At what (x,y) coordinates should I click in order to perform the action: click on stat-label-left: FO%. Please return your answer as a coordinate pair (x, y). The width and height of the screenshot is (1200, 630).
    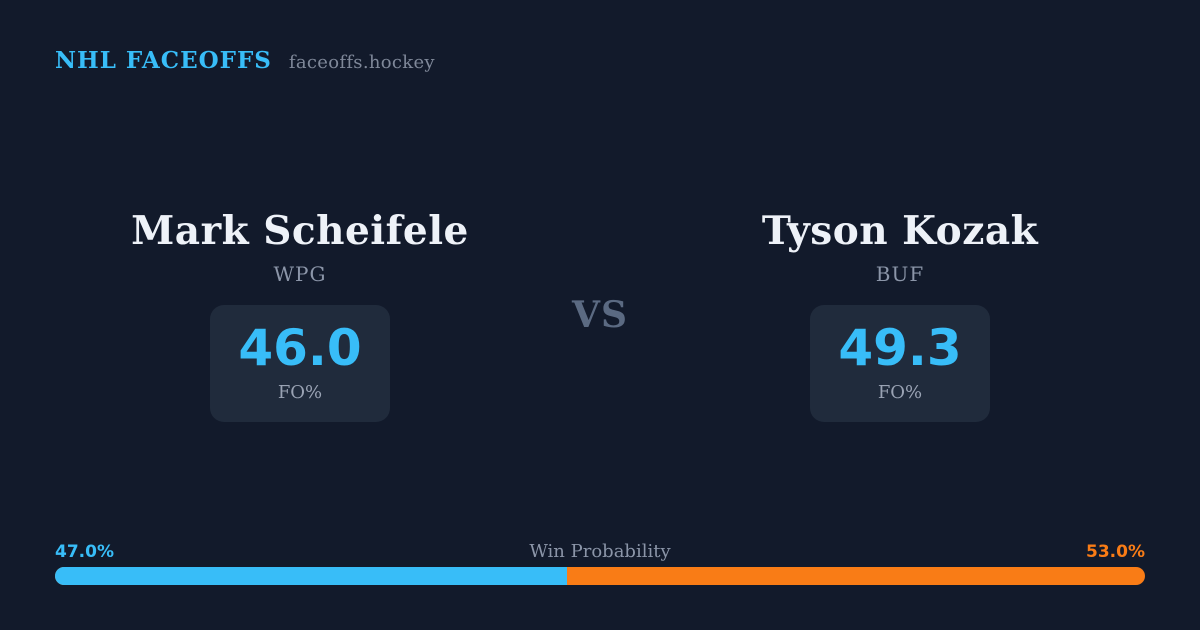
    Looking at the image, I should click on (300, 393).